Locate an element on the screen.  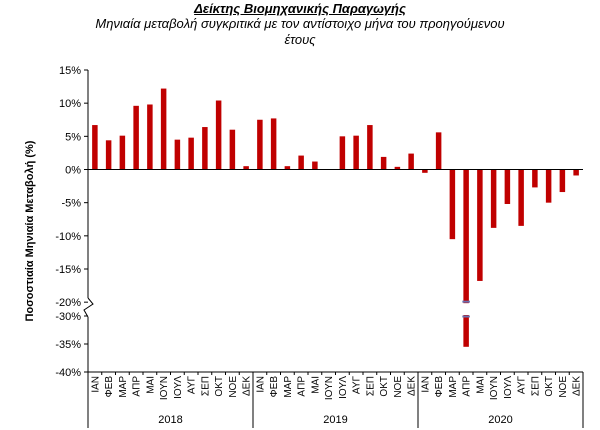
y-tick-label: -10% is located at coordinates (68, 237).